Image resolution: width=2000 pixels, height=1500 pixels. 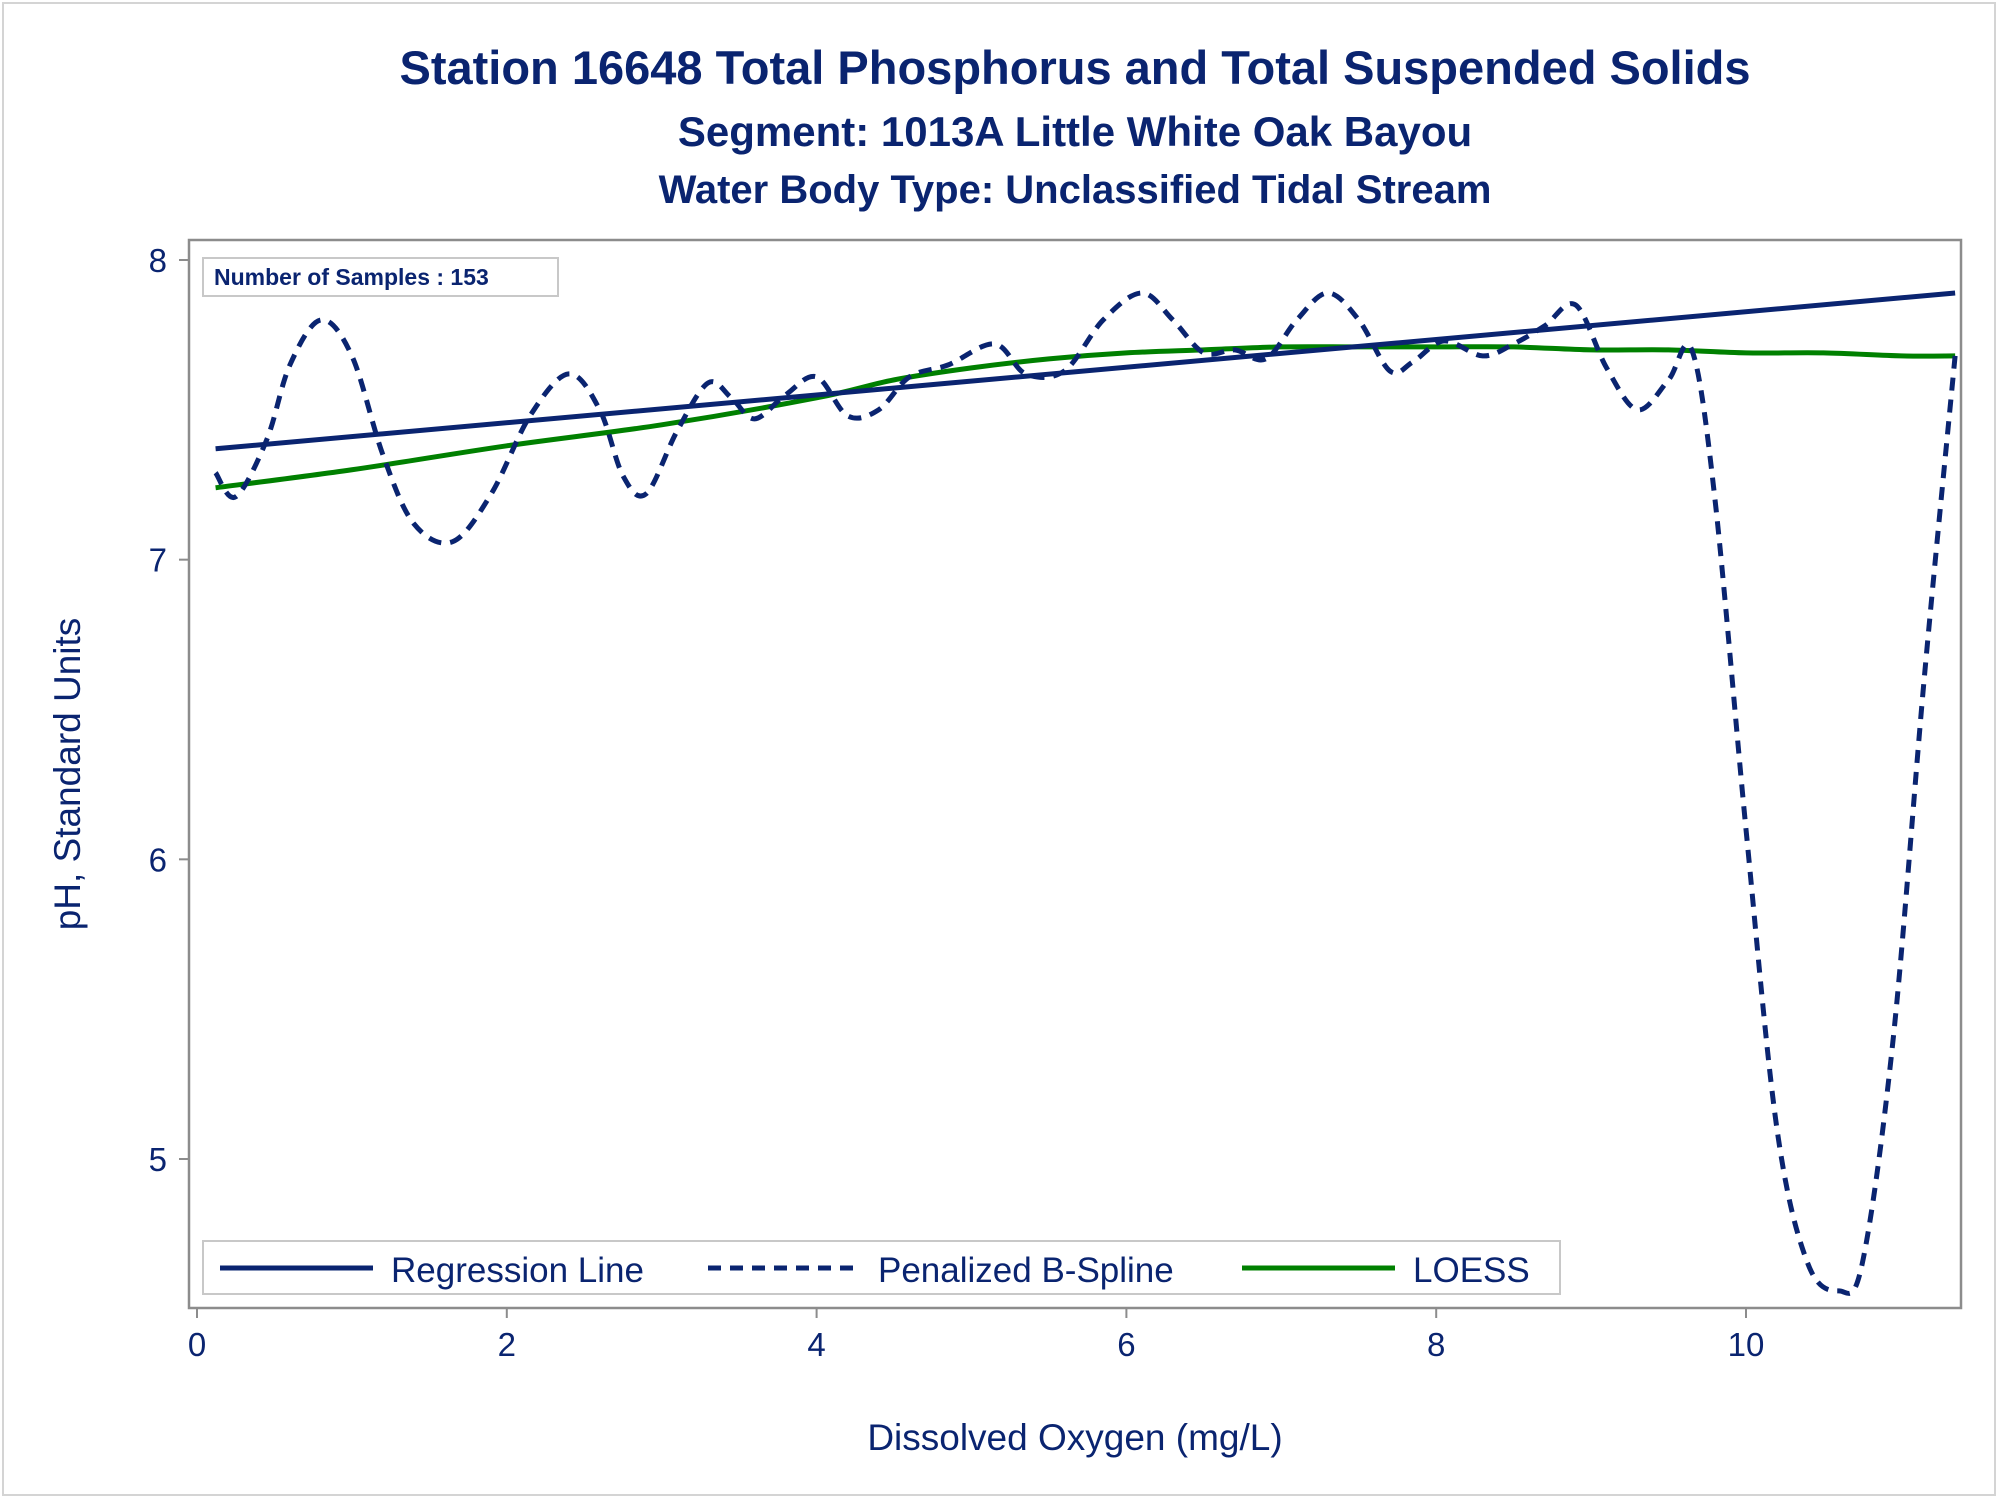 What do you see at coordinates (351, 277) in the screenshot?
I see `sample-count-label: Number of Samples : 153` at bounding box center [351, 277].